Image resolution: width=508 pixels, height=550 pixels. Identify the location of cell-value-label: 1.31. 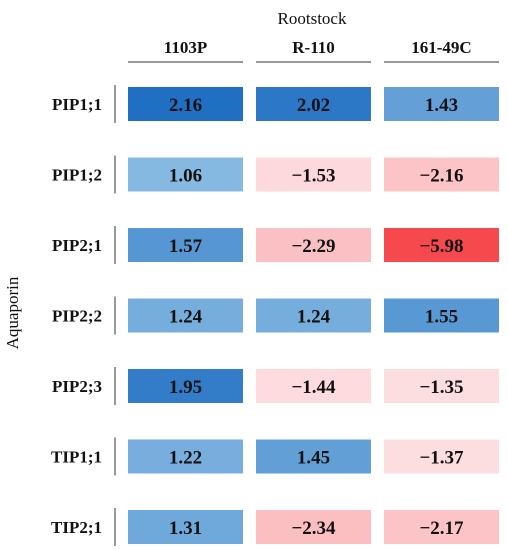
(185, 528).